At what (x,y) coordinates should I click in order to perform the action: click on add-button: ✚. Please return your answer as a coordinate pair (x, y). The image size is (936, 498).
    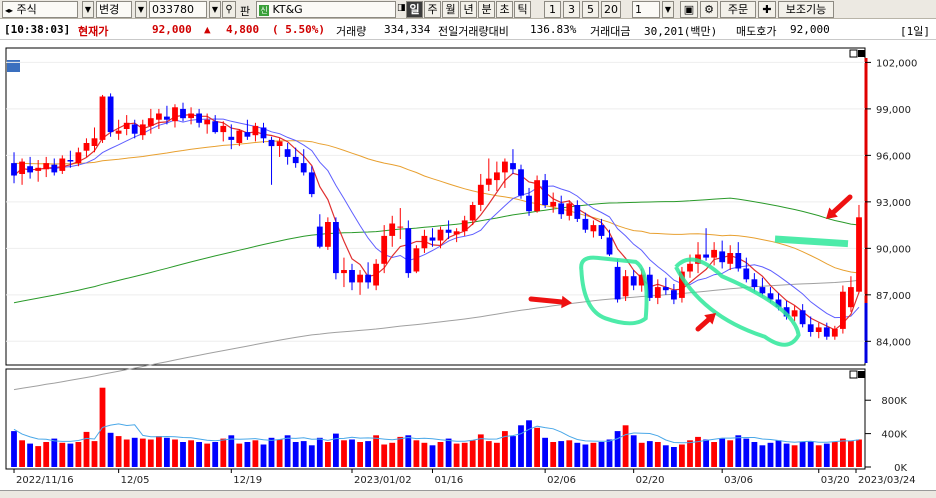
    Looking at the image, I should click on (767, 9).